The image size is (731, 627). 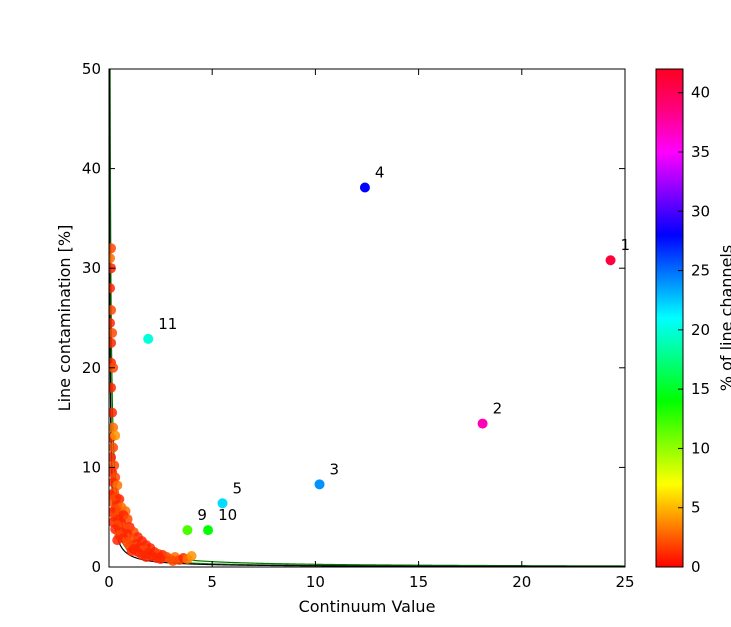 What do you see at coordinates (669, 318) in the screenshot?
I see `colorbar` at bounding box center [669, 318].